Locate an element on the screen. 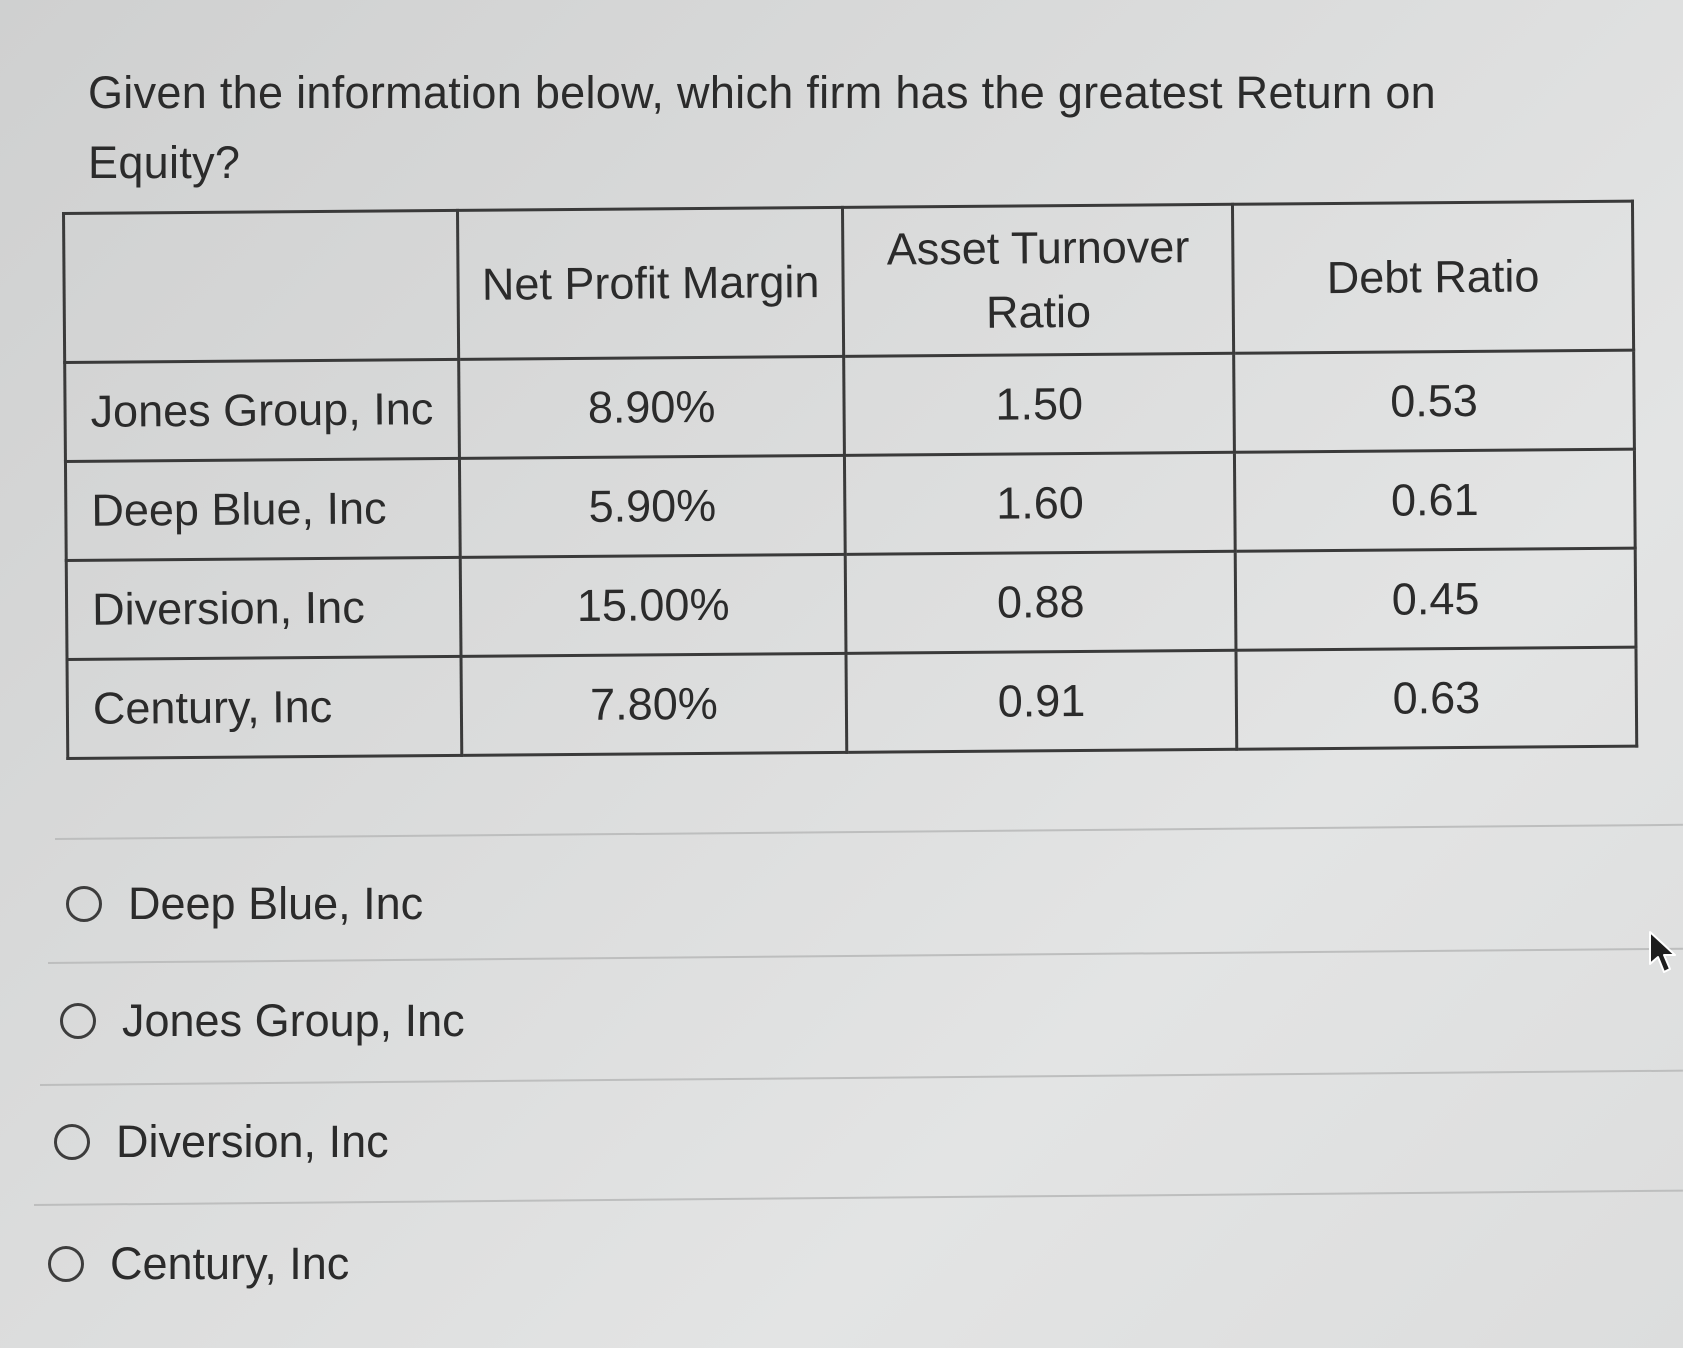  option-jones-group: Jones Group, Inc is located at coordinates (262, 1021).